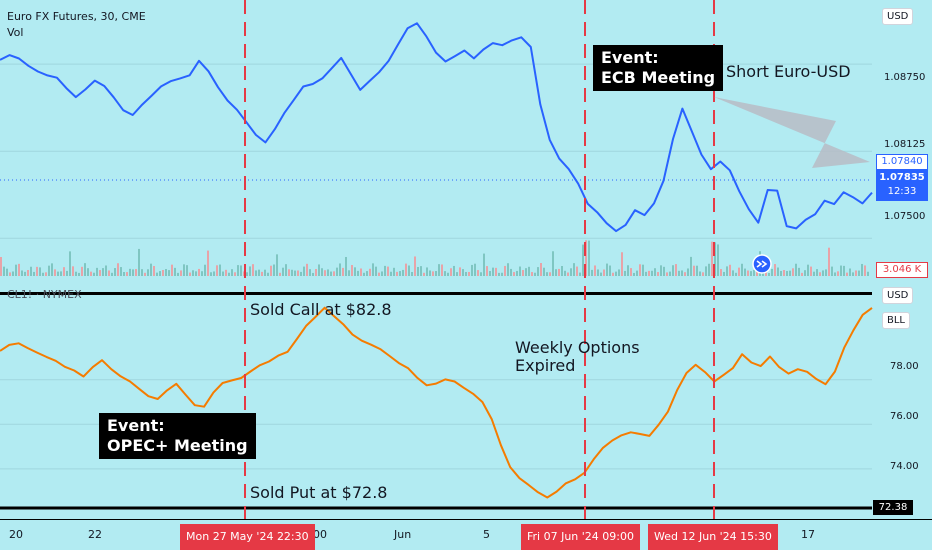 Image resolution: width=932 pixels, height=550 pixels. Describe the element at coordinates (792, 132) in the screenshot. I see `short-direction-arrow` at that location.